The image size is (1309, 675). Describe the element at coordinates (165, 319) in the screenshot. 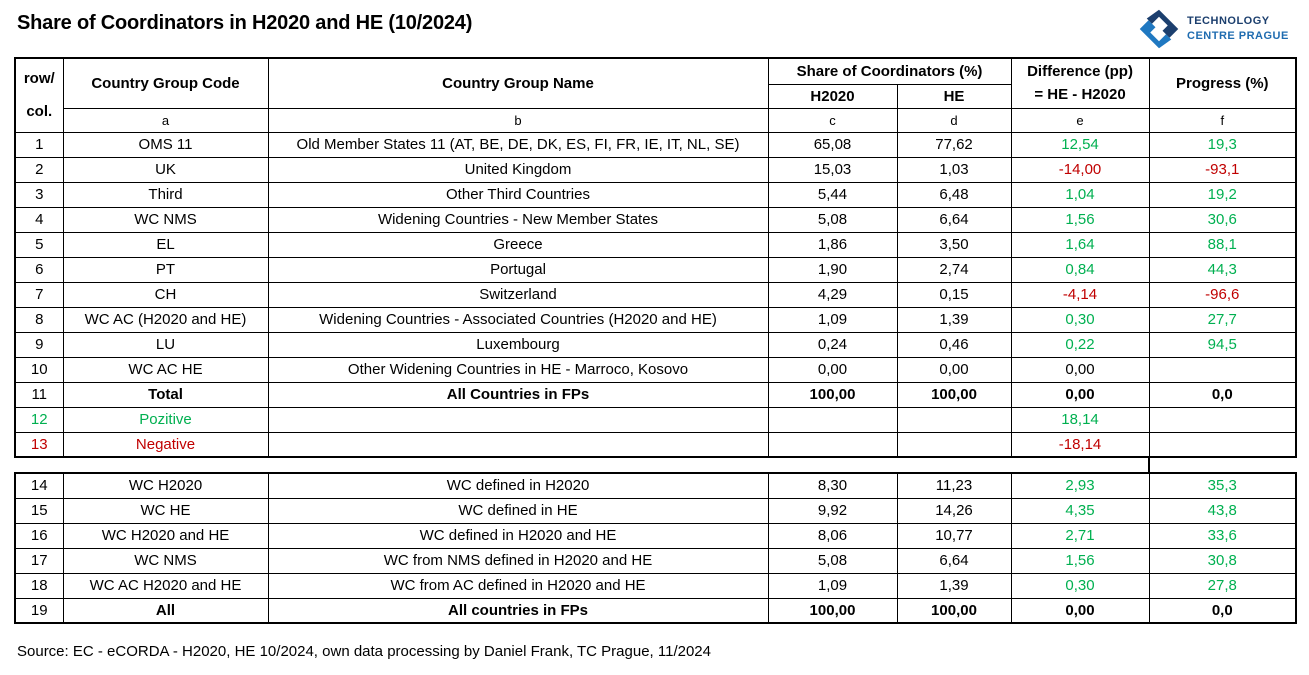

I see `cell: WC AC (H2020 and HE)` at that location.